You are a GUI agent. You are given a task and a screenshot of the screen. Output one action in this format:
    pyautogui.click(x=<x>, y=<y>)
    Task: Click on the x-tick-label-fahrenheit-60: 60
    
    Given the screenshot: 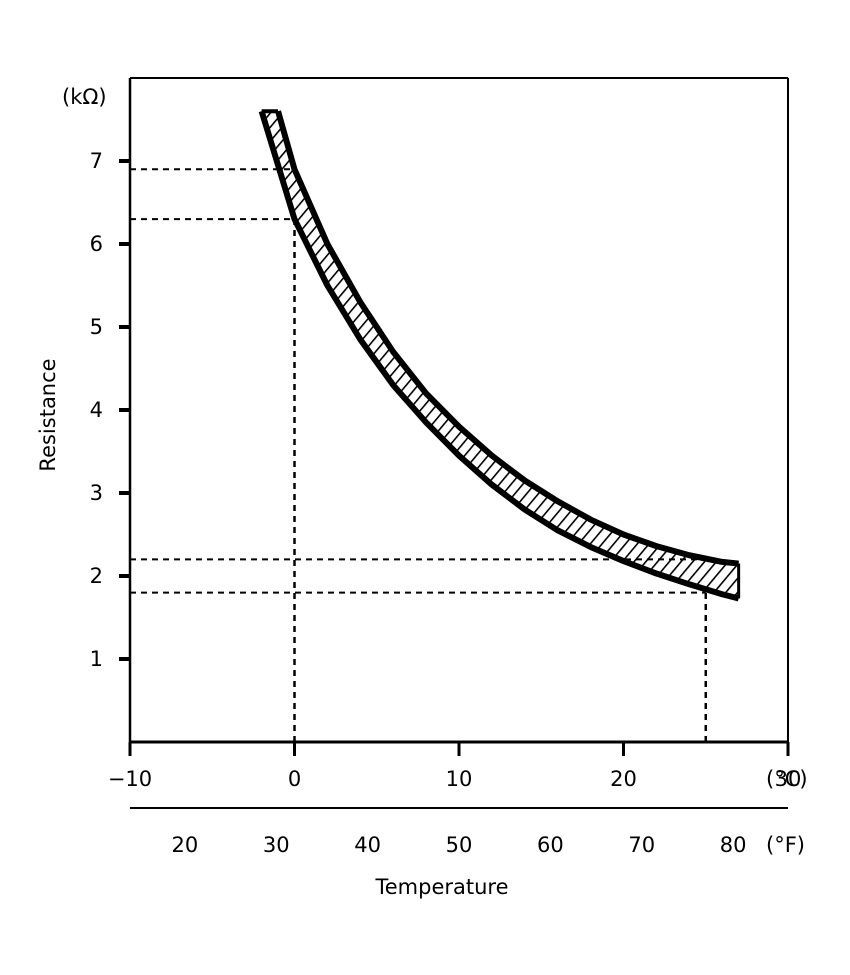 What is the action you would take?
    pyautogui.click(x=550, y=845)
    